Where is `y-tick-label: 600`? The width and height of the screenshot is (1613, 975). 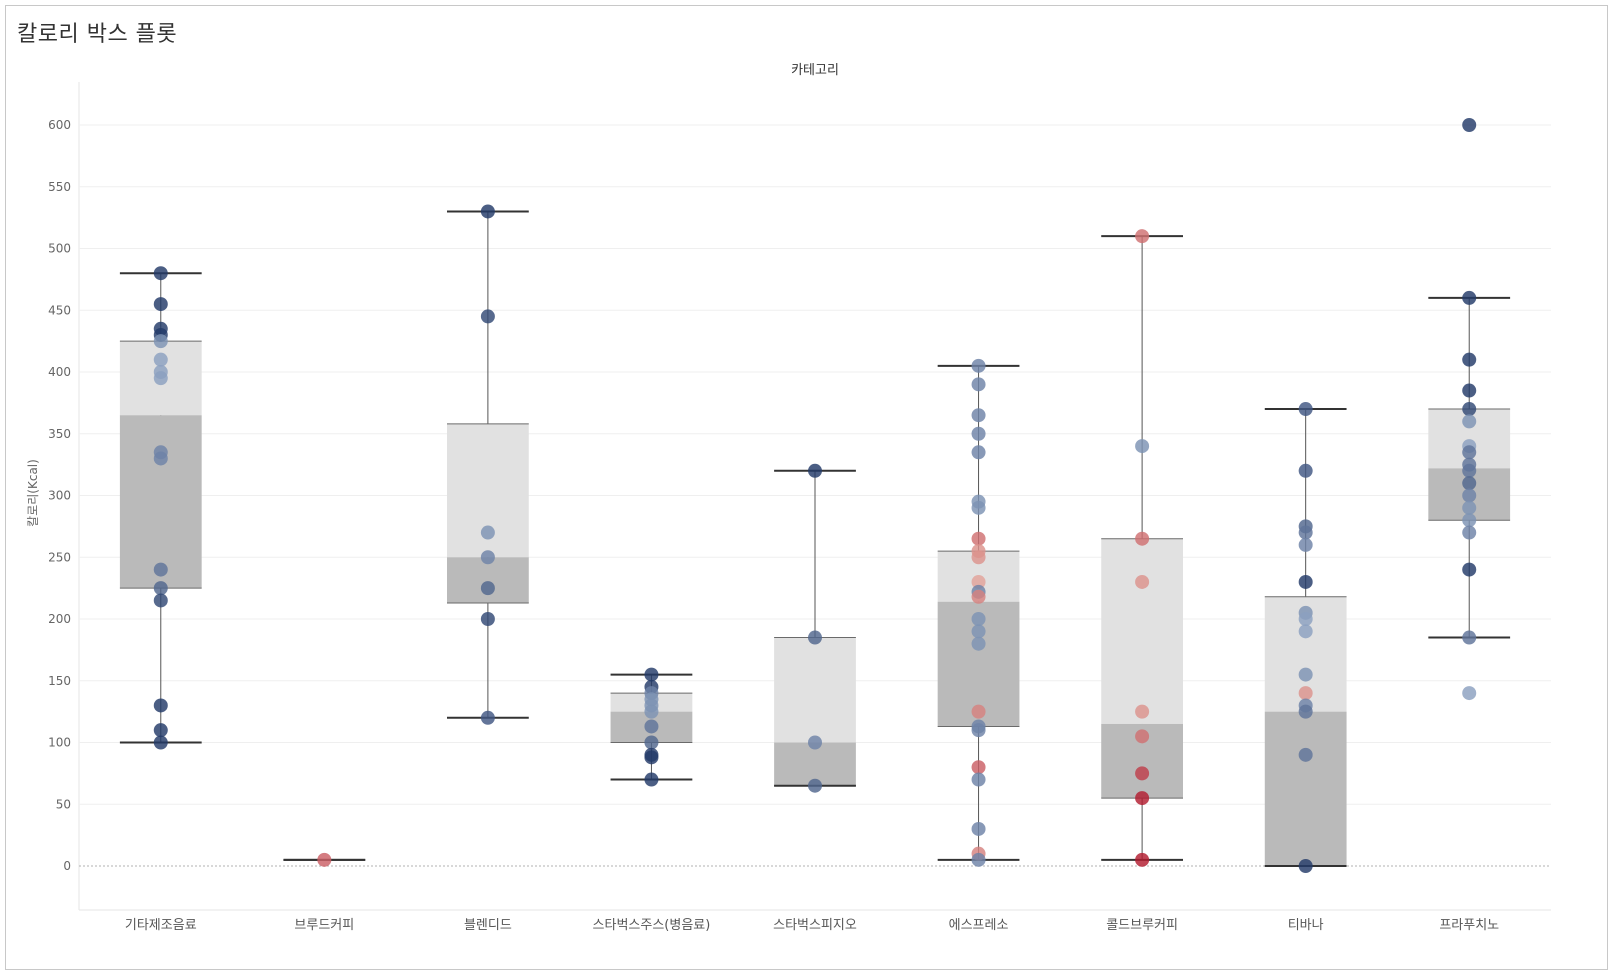 y-tick-label: 600 is located at coordinates (59, 125).